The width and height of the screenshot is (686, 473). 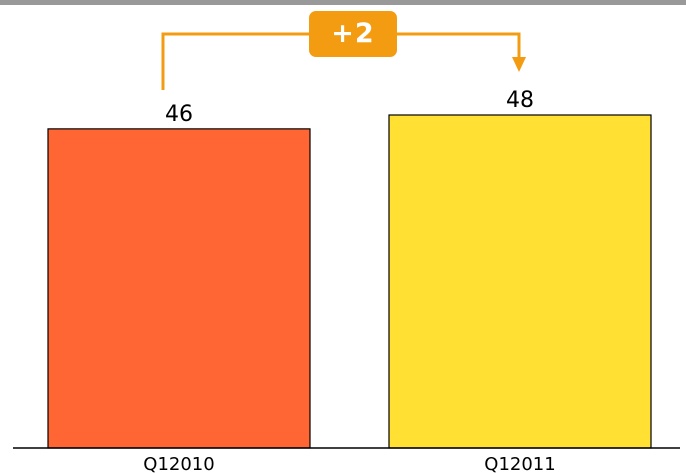 I want to click on value-label-Q12011: 48, so click(x=520, y=100).